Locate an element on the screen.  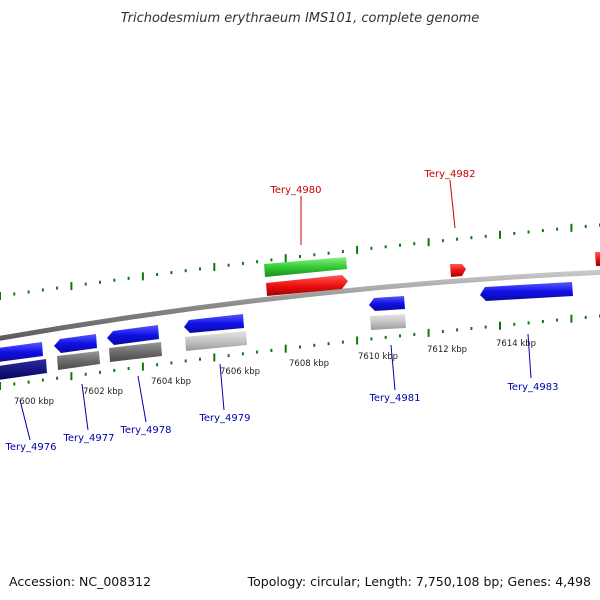
genome-backbone is located at coordinates (300, 305).